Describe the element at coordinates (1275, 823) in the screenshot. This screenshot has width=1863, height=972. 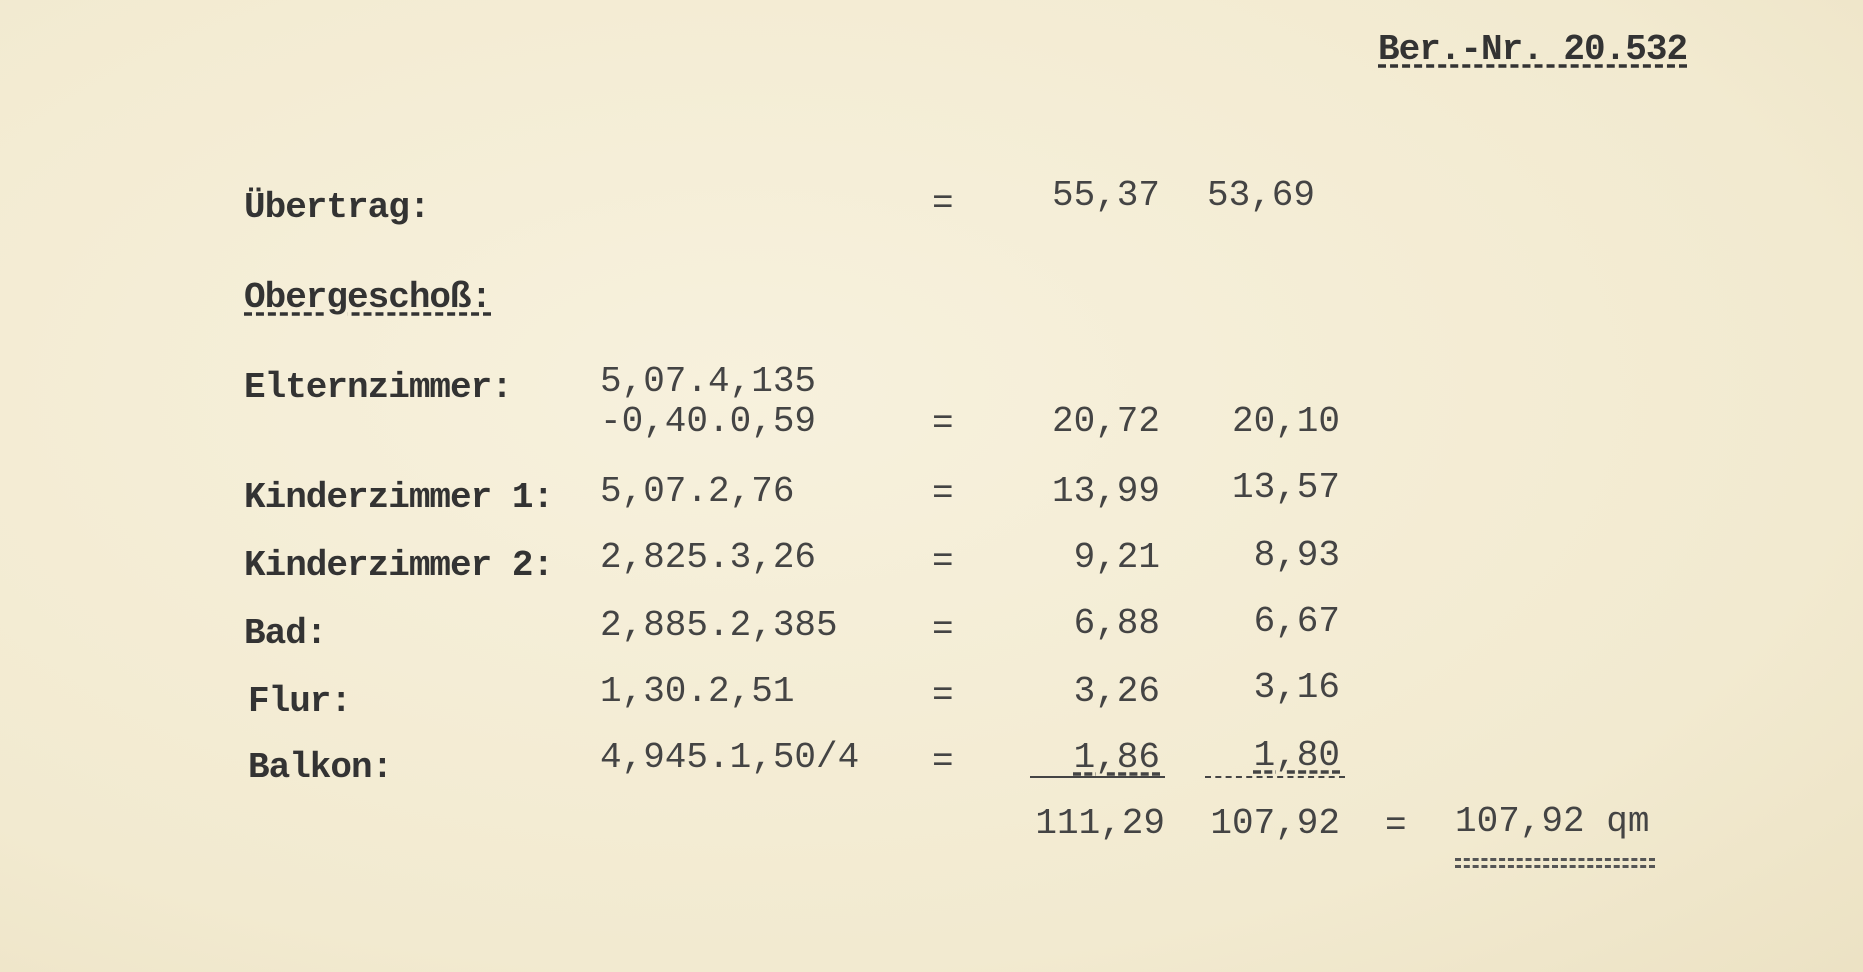
I see `total-value-b: 107,92` at that location.